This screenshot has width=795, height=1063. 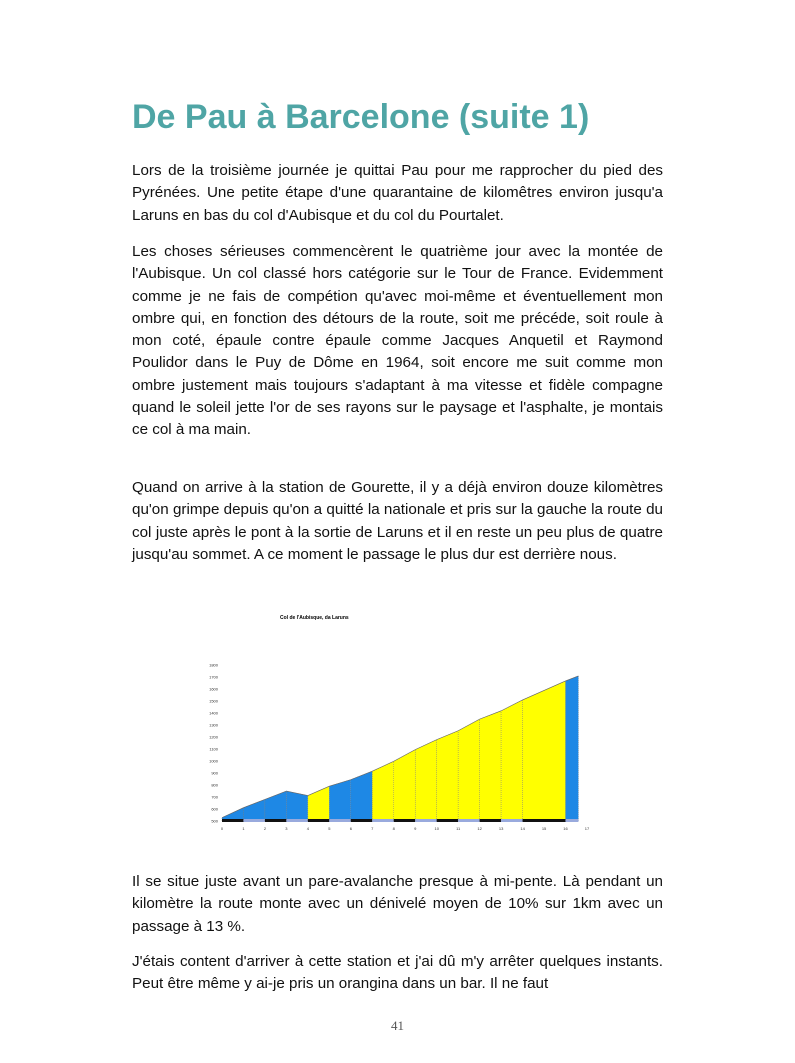 I want to click on x-tick-label: 9, so click(x=415, y=828).